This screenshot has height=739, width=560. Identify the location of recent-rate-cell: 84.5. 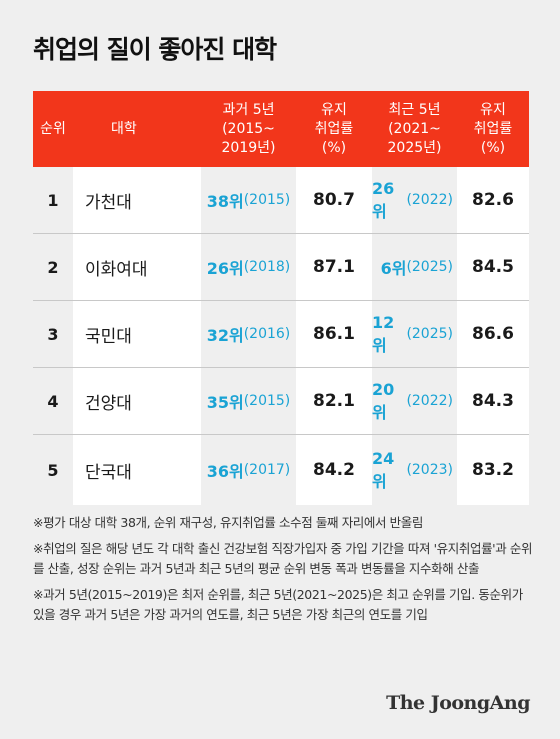
(493, 267).